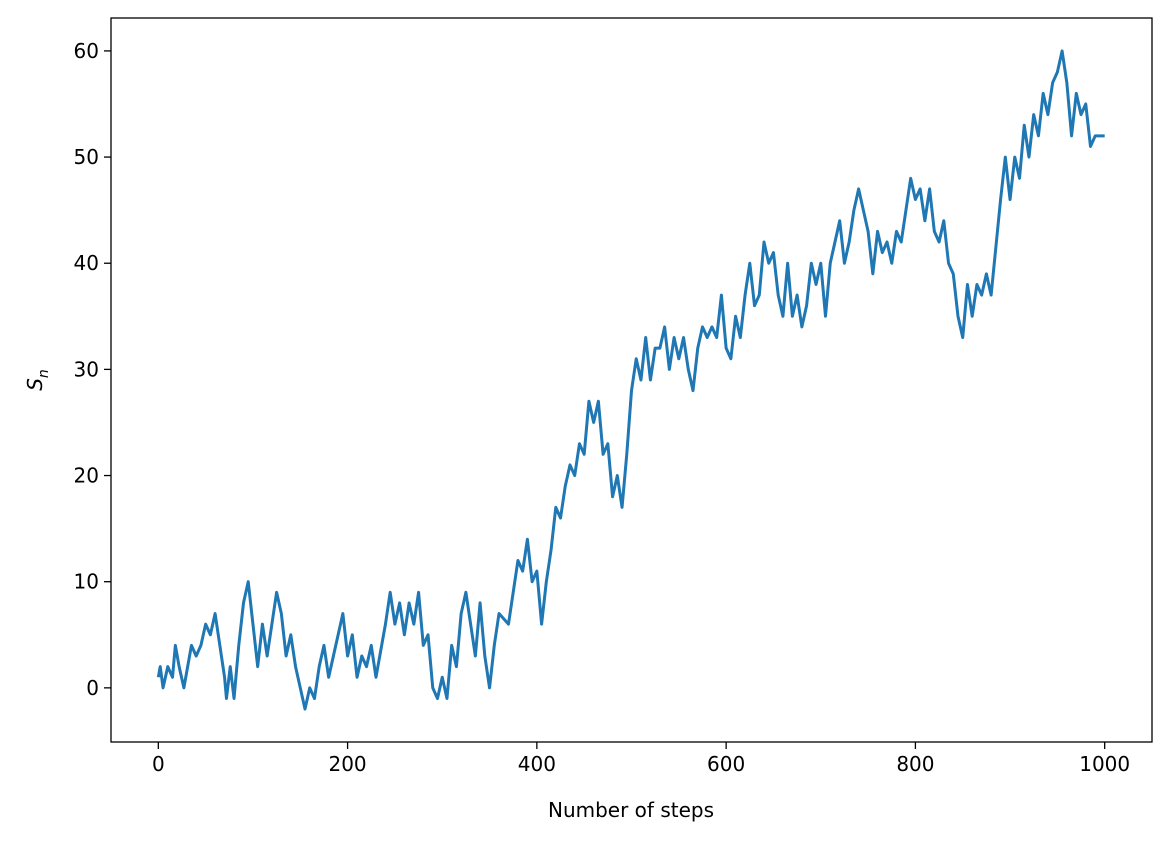 This screenshot has width=1171, height=848. What do you see at coordinates (158, 764) in the screenshot?
I see `x-tick-label: 0` at bounding box center [158, 764].